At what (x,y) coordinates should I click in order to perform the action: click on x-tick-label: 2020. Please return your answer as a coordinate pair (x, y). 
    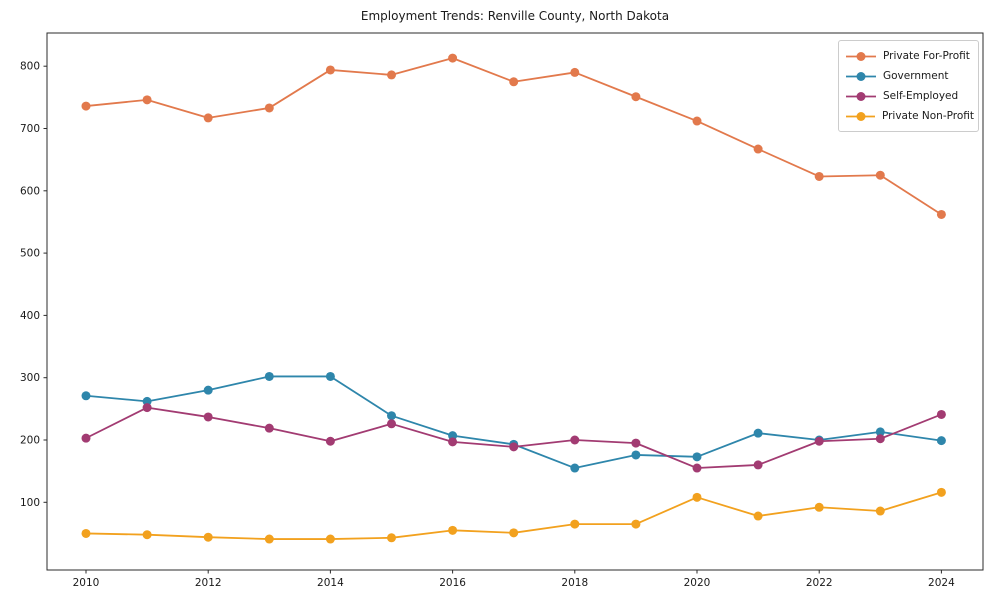
    Looking at the image, I should click on (697, 583).